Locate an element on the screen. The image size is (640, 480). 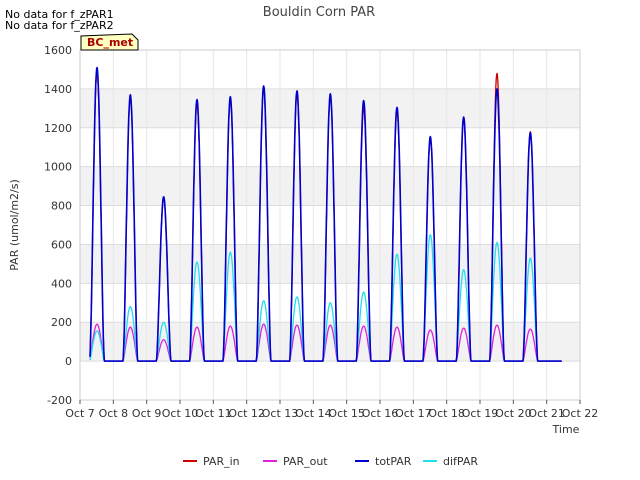
y-axis-ticks: -200 0 200 400 600 800 1000 1200 1400 1600 is located at coordinates (58, 225).